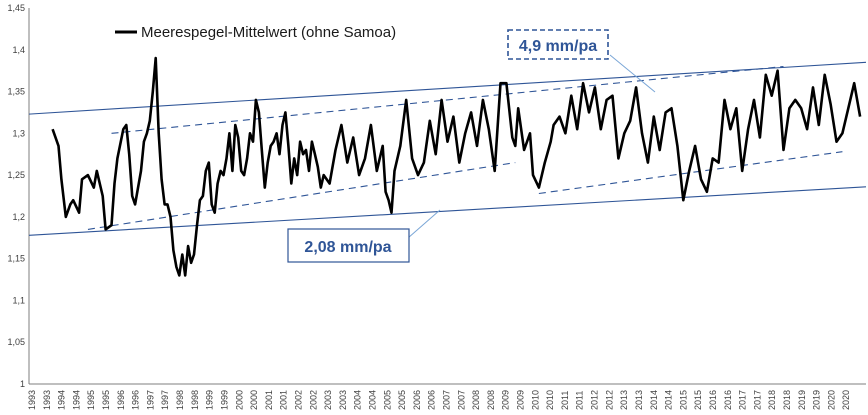 The width and height of the screenshot is (868, 415). I want to click on y-tick-label: 1,35, so click(16, 92).